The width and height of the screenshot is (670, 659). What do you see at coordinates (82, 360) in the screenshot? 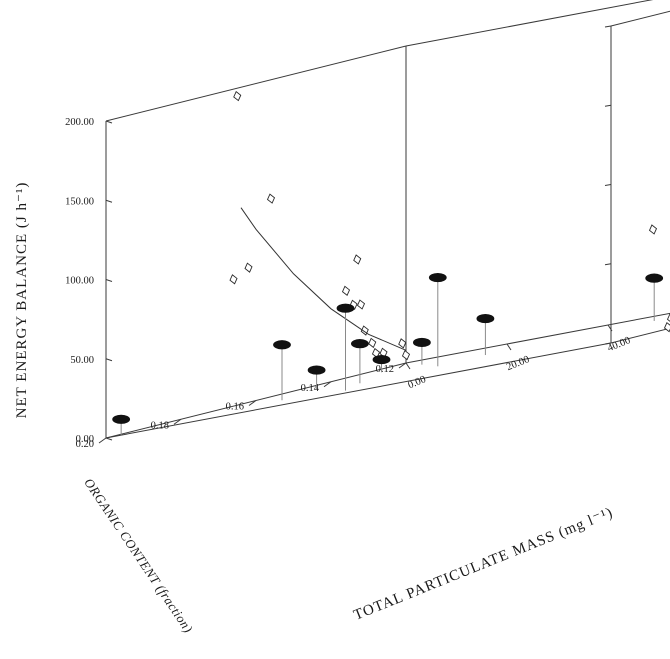
I see `z-tick-label: 50.00` at bounding box center [82, 360].